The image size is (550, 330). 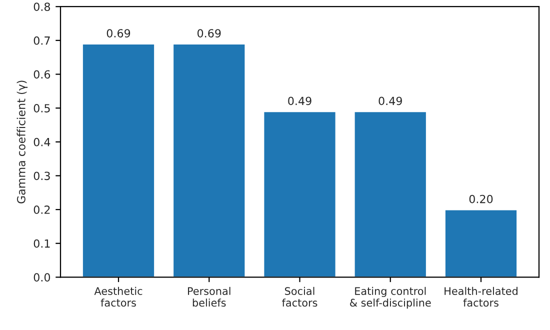 I want to click on x-tick-label: Personal beliefs, so click(x=209, y=296).